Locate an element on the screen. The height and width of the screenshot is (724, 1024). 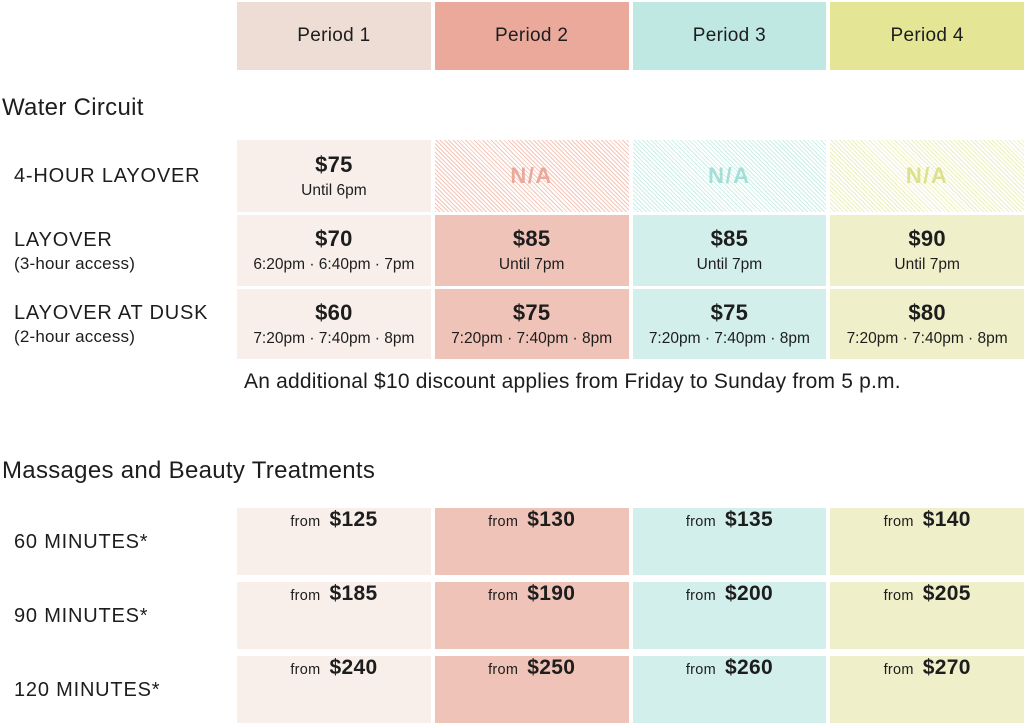
row-label-text: 120 MINUTES* is located at coordinates (87, 689).